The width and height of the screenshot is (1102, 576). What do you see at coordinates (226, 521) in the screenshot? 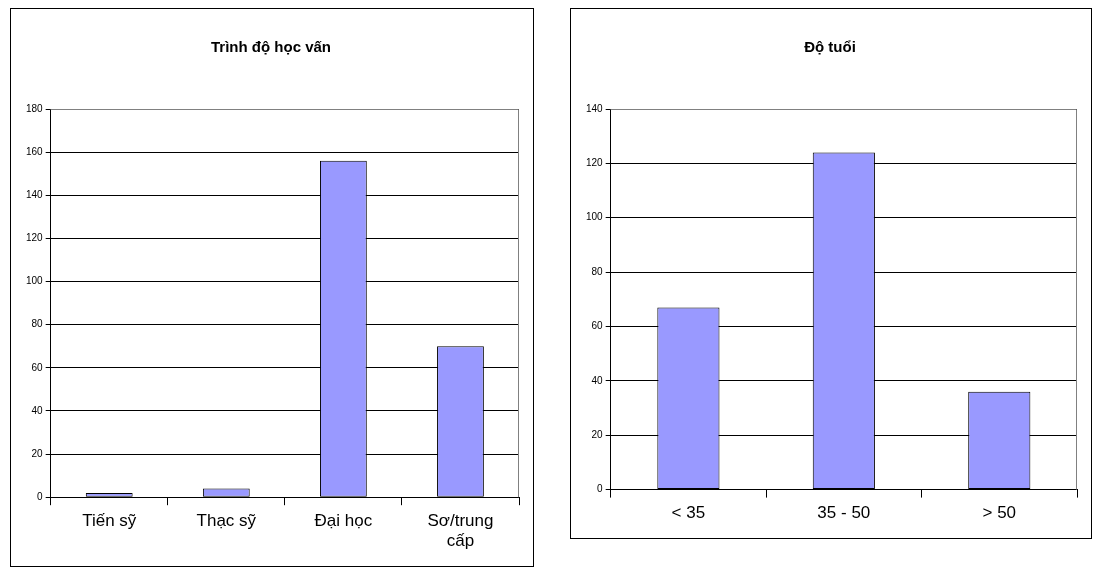
I see `x-tick-label: Thạc sỹ` at bounding box center [226, 521].